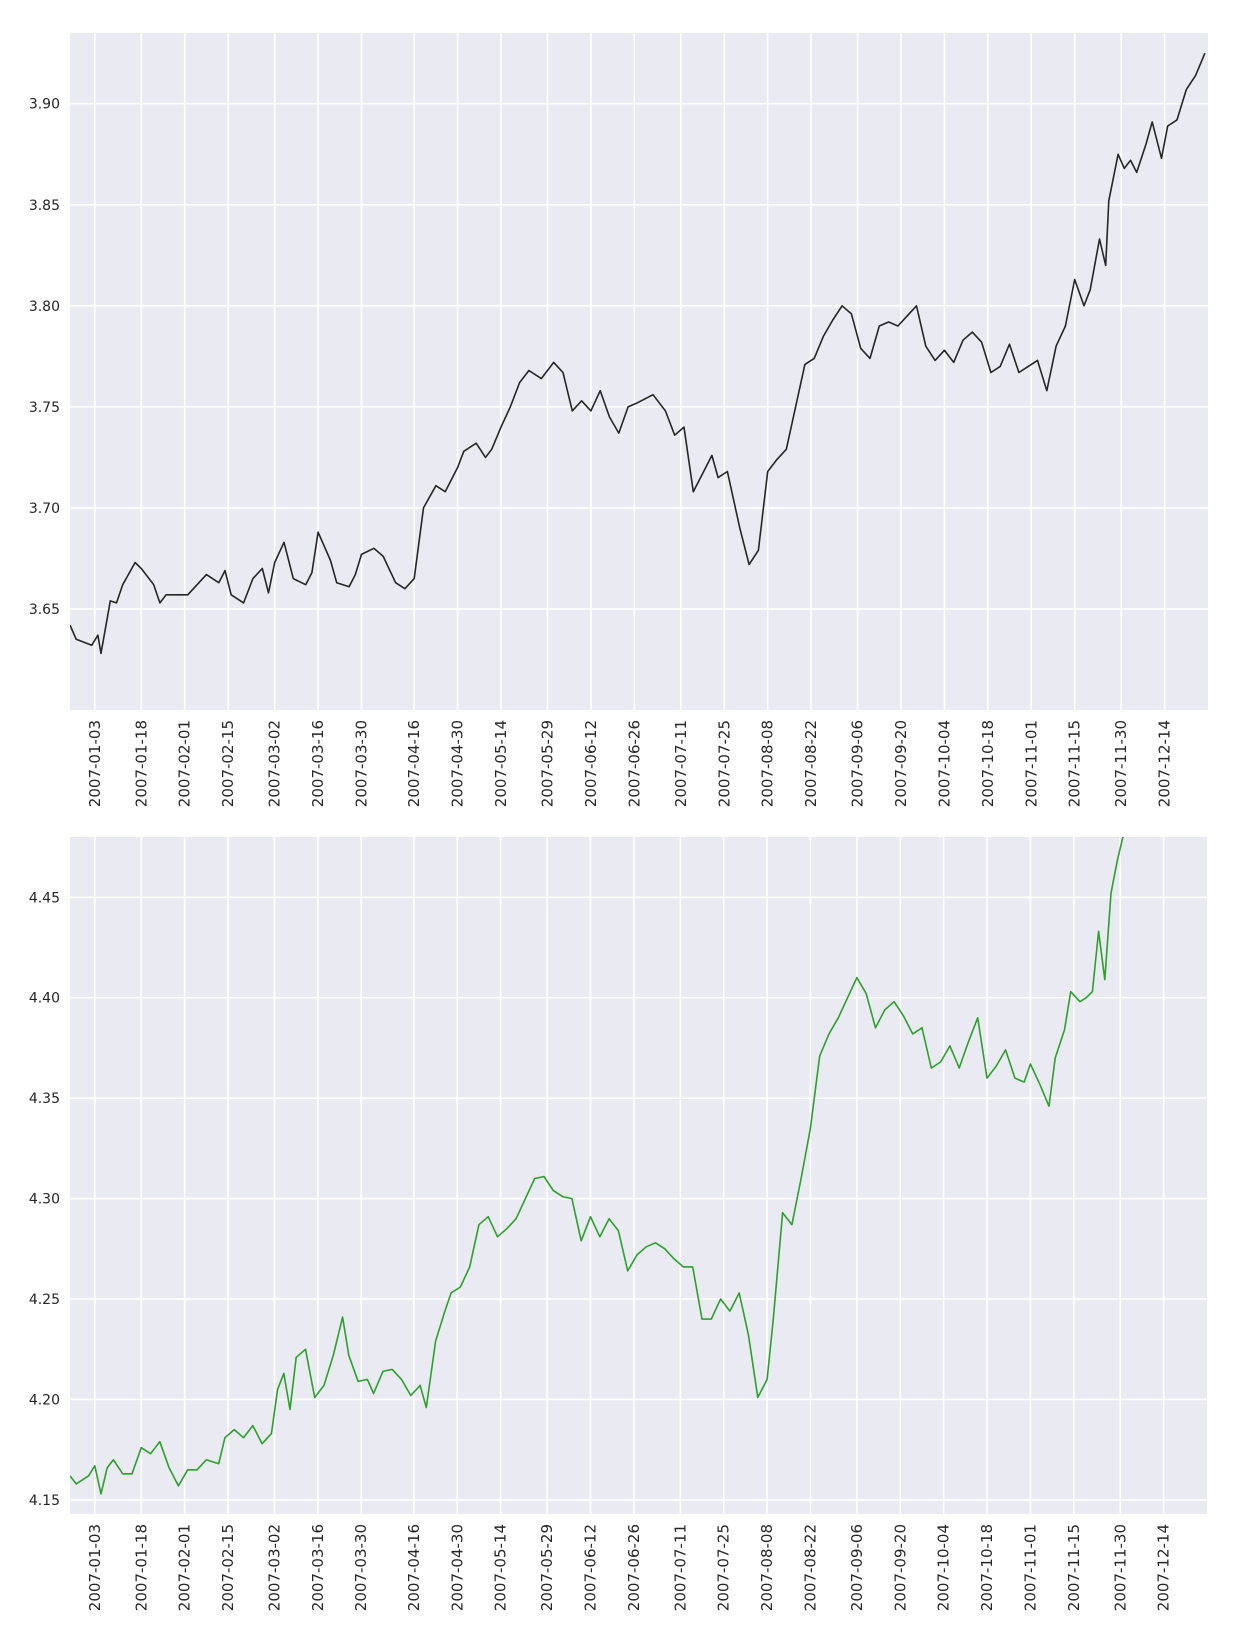 The image size is (1240, 1636). Describe the element at coordinates (44, 610) in the screenshot. I see `y-tick-label: 3.65` at that location.